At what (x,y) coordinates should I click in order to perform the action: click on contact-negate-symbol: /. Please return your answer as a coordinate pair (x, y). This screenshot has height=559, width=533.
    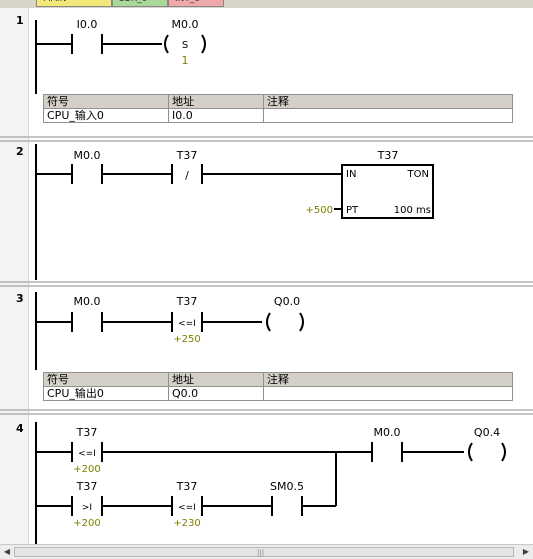
    Looking at the image, I should click on (187, 175).